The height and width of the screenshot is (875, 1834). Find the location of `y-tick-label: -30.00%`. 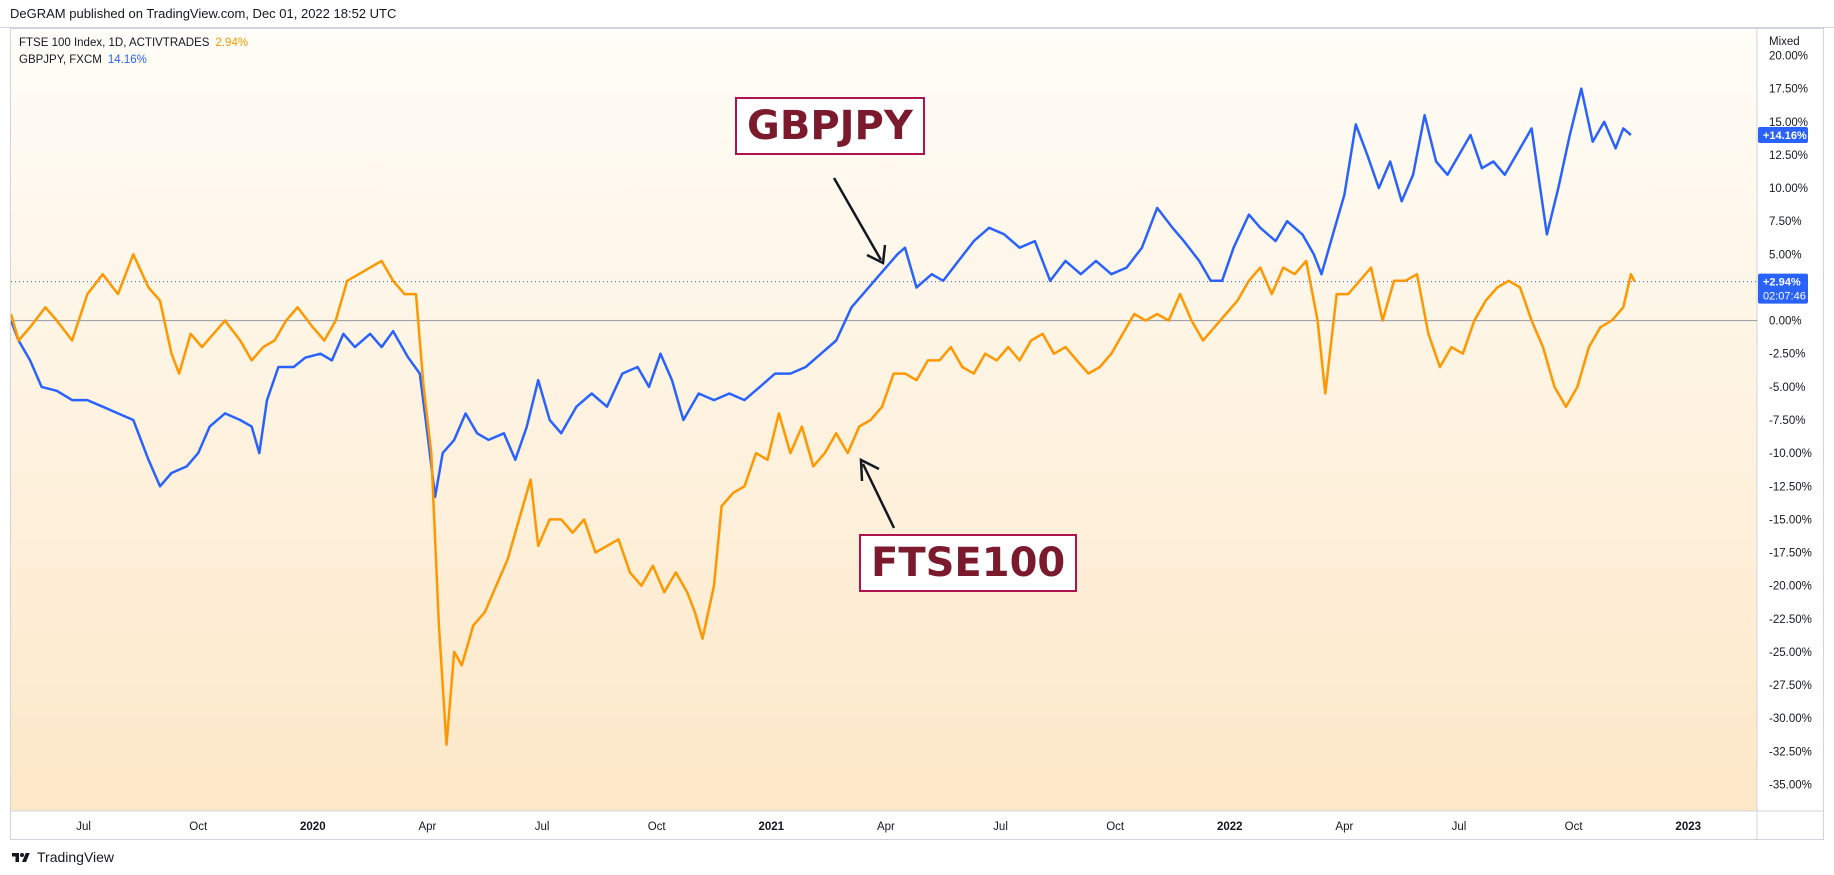

y-tick-label: -30.00% is located at coordinates (1790, 719).